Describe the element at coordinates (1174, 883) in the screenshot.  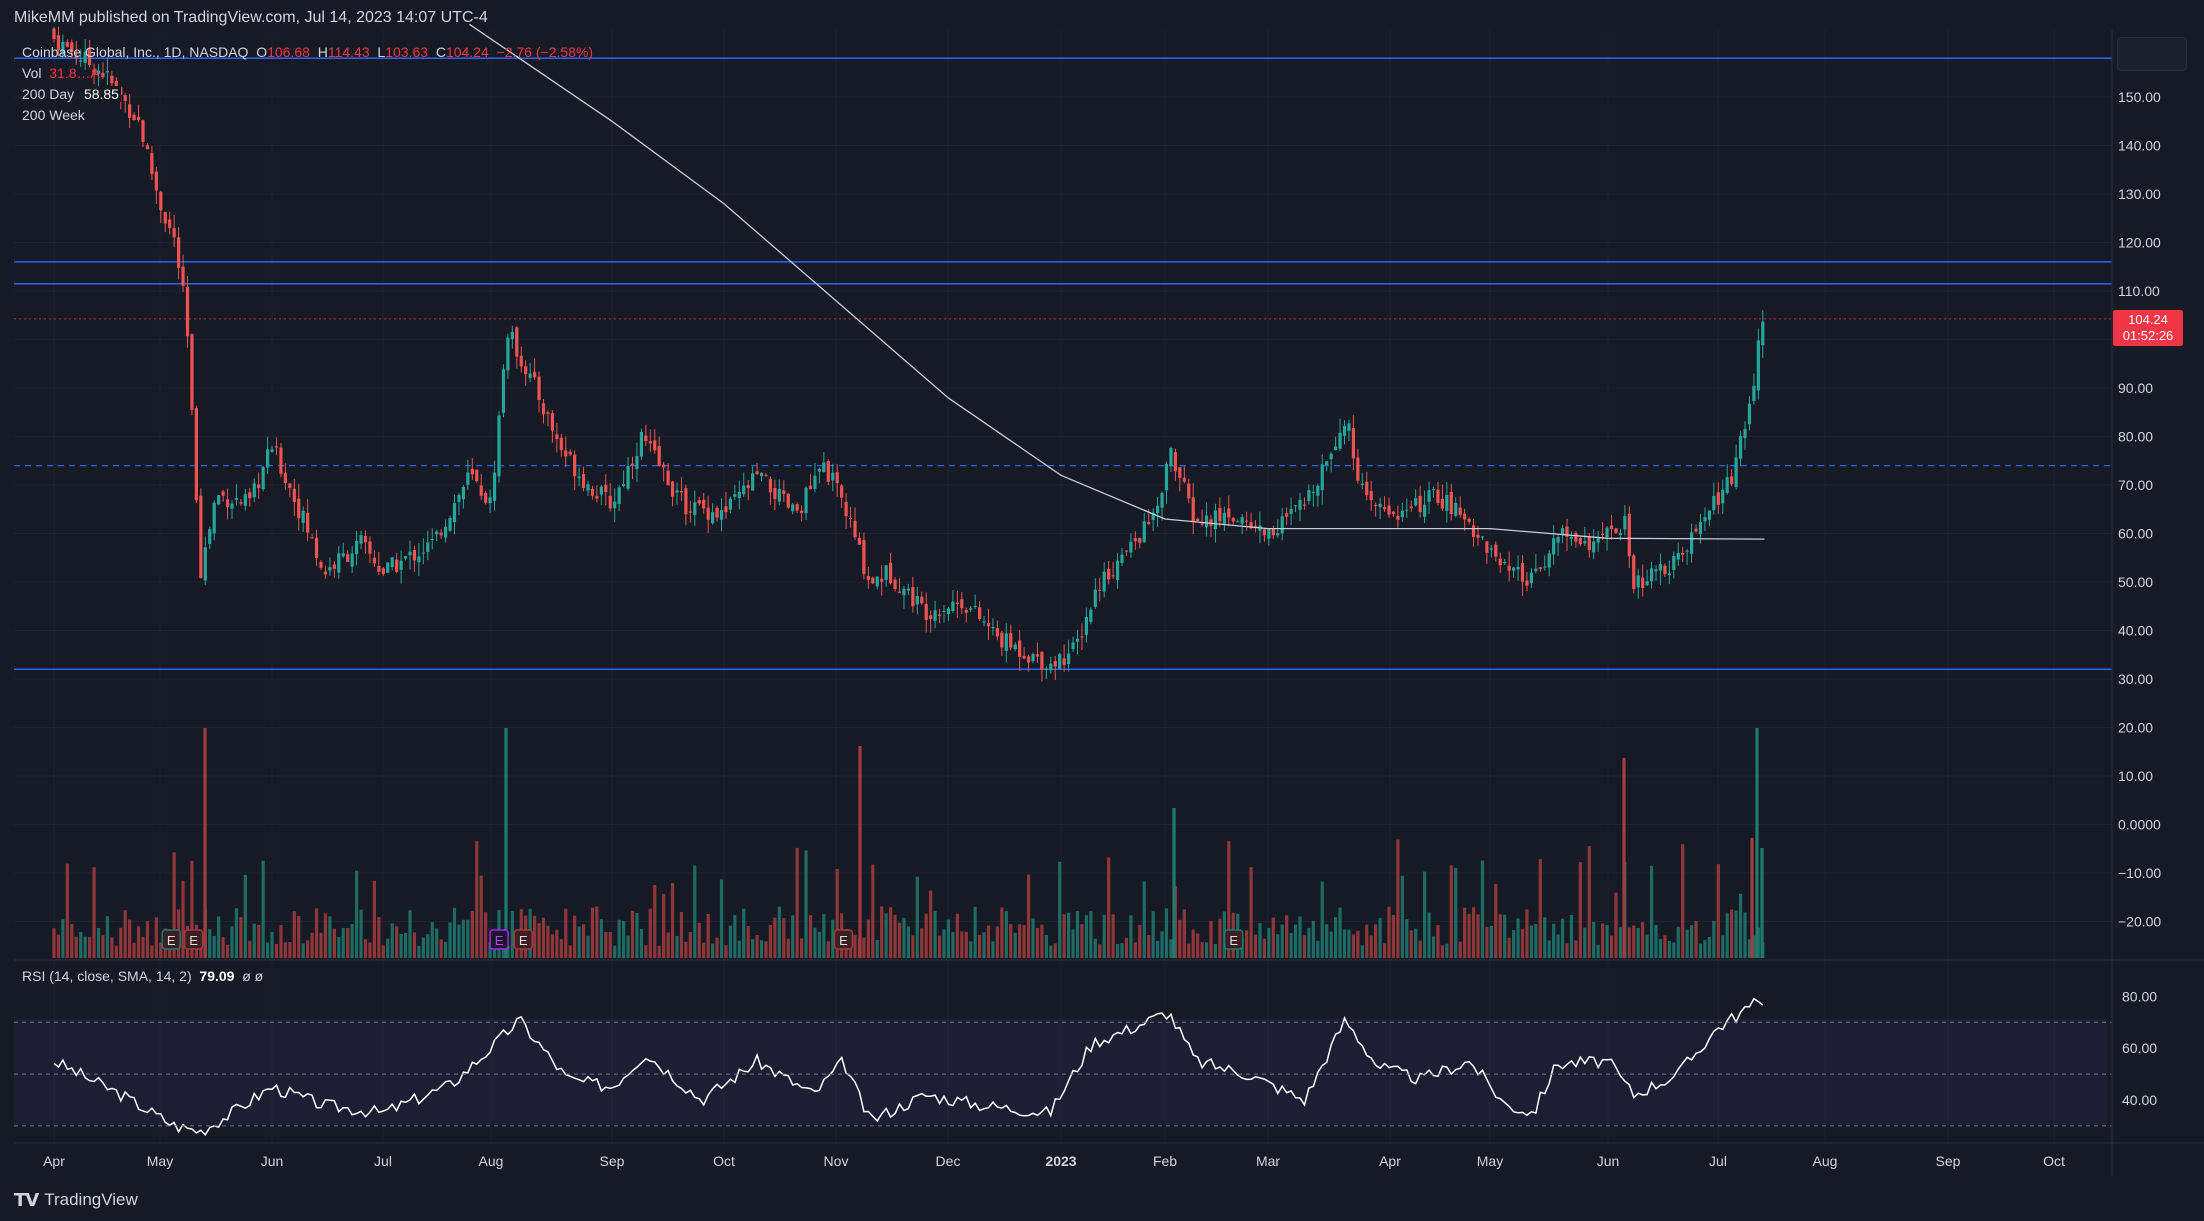
I see `volume-spike-bar` at that location.